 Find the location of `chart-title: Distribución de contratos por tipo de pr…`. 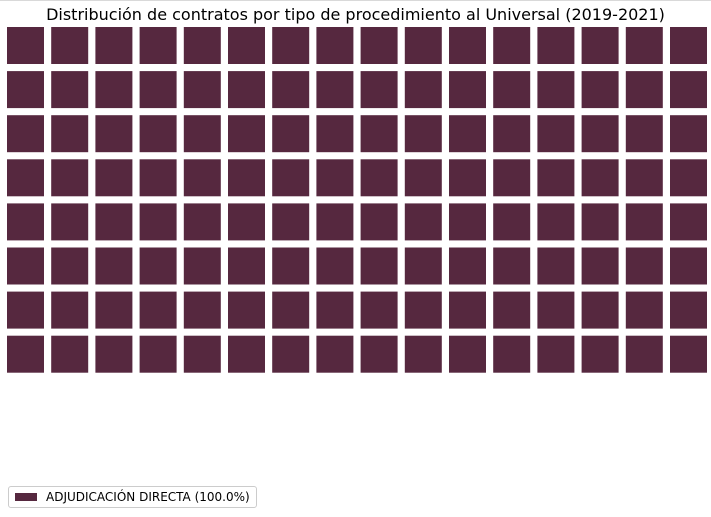

chart-title: Distribución de contratos por tipo de pr… is located at coordinates (355, 14).